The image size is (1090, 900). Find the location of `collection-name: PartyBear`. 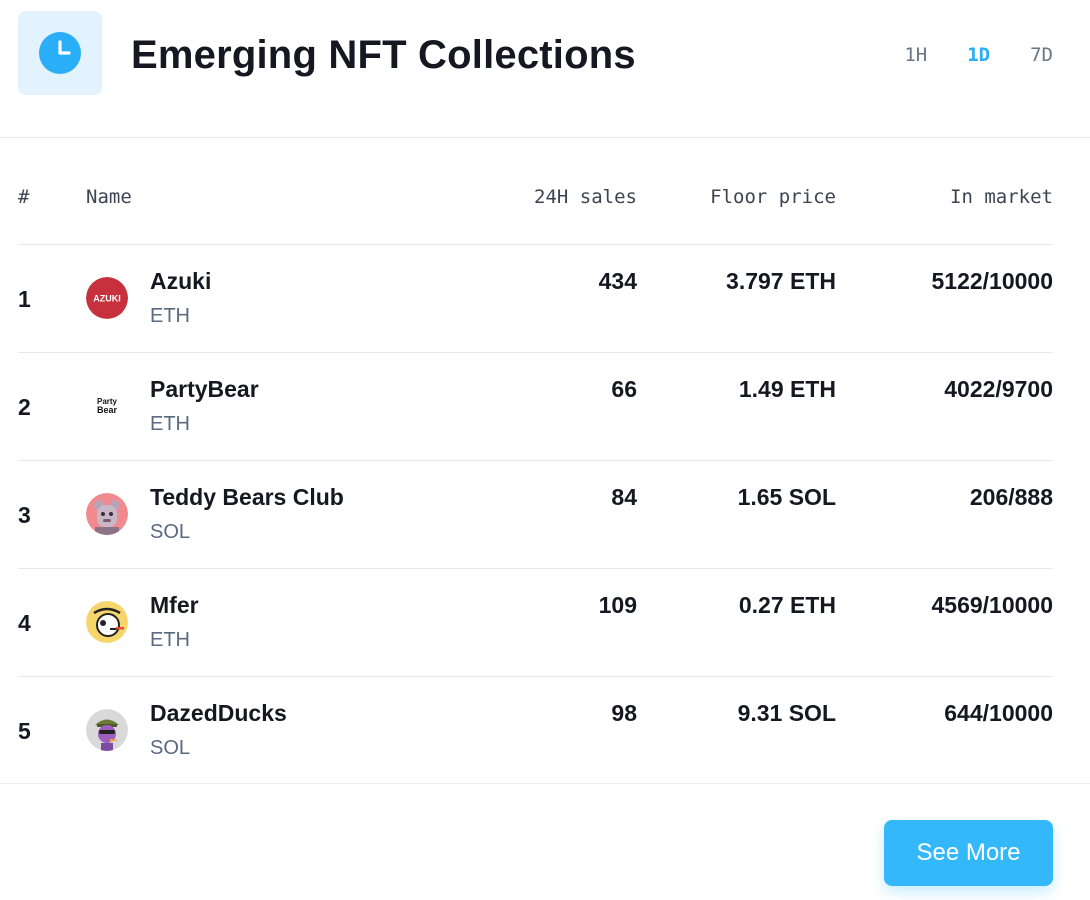

collection-name: PartyBear is located at coordinates (204, 389).